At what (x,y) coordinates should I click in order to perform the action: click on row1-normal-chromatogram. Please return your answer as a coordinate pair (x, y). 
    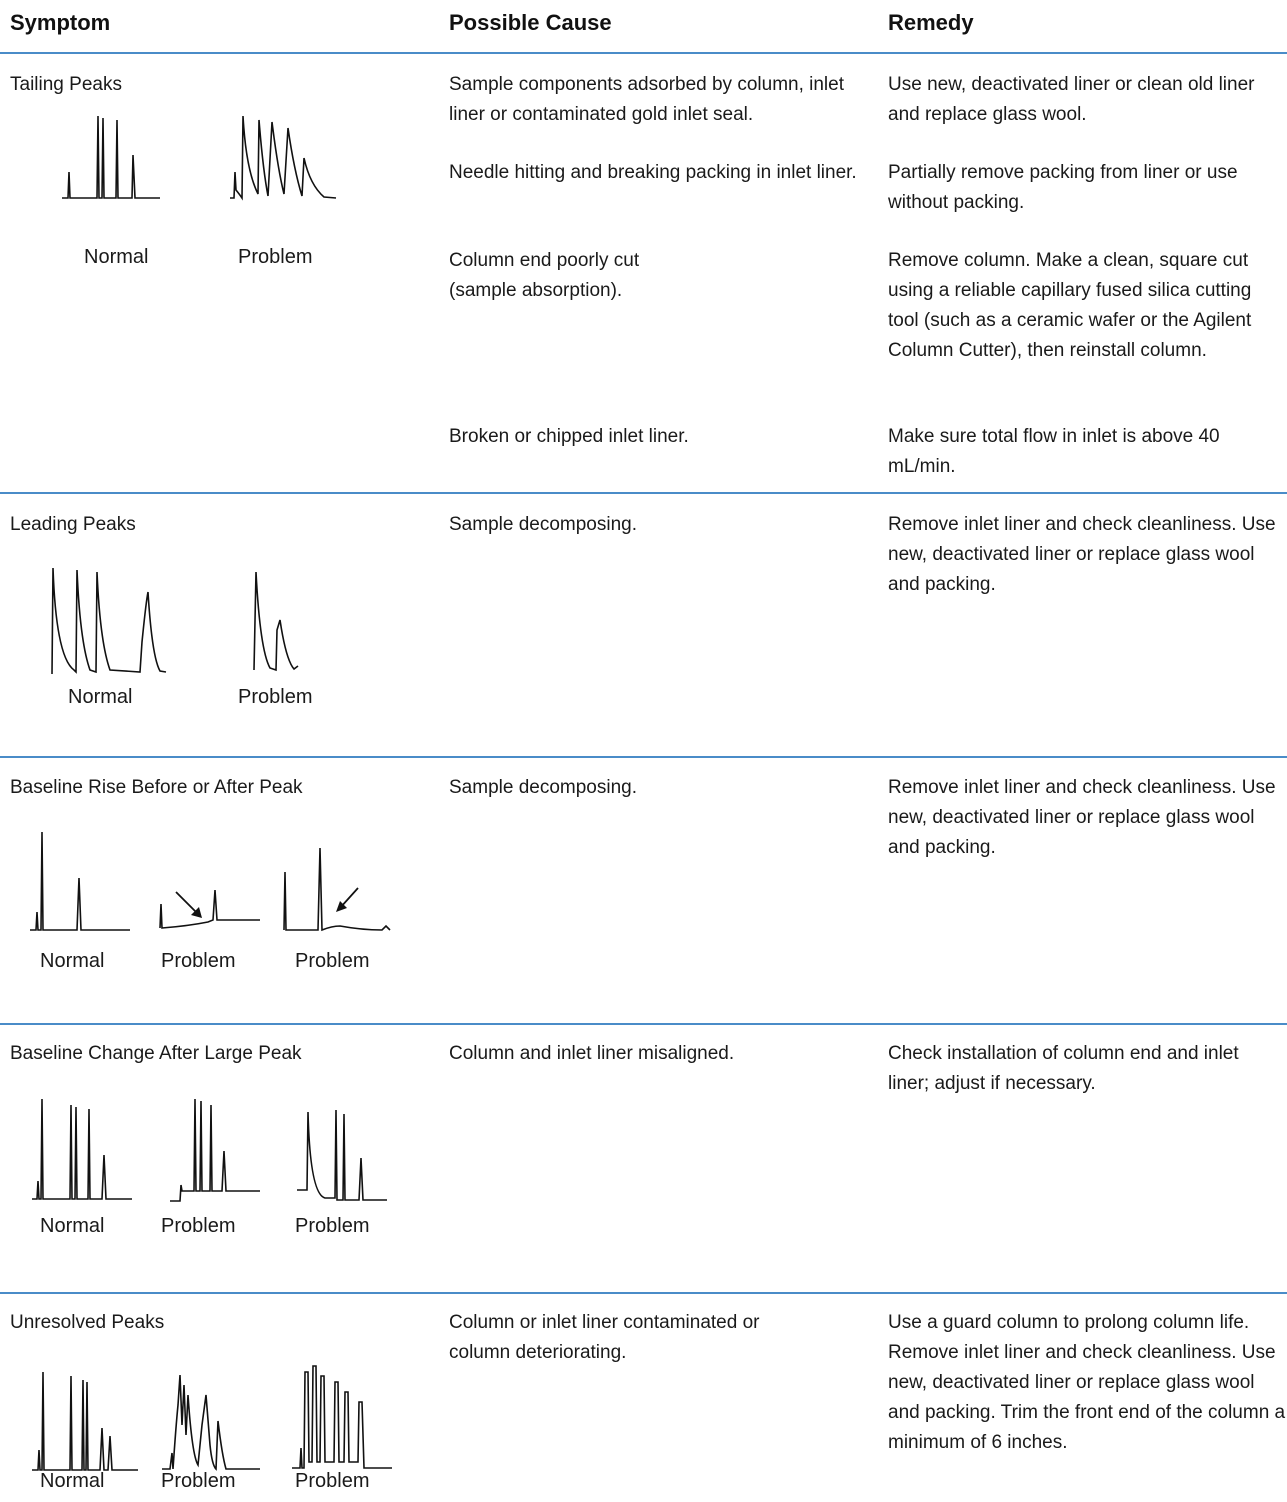
    Looking at the image, I should click on (107, 157).